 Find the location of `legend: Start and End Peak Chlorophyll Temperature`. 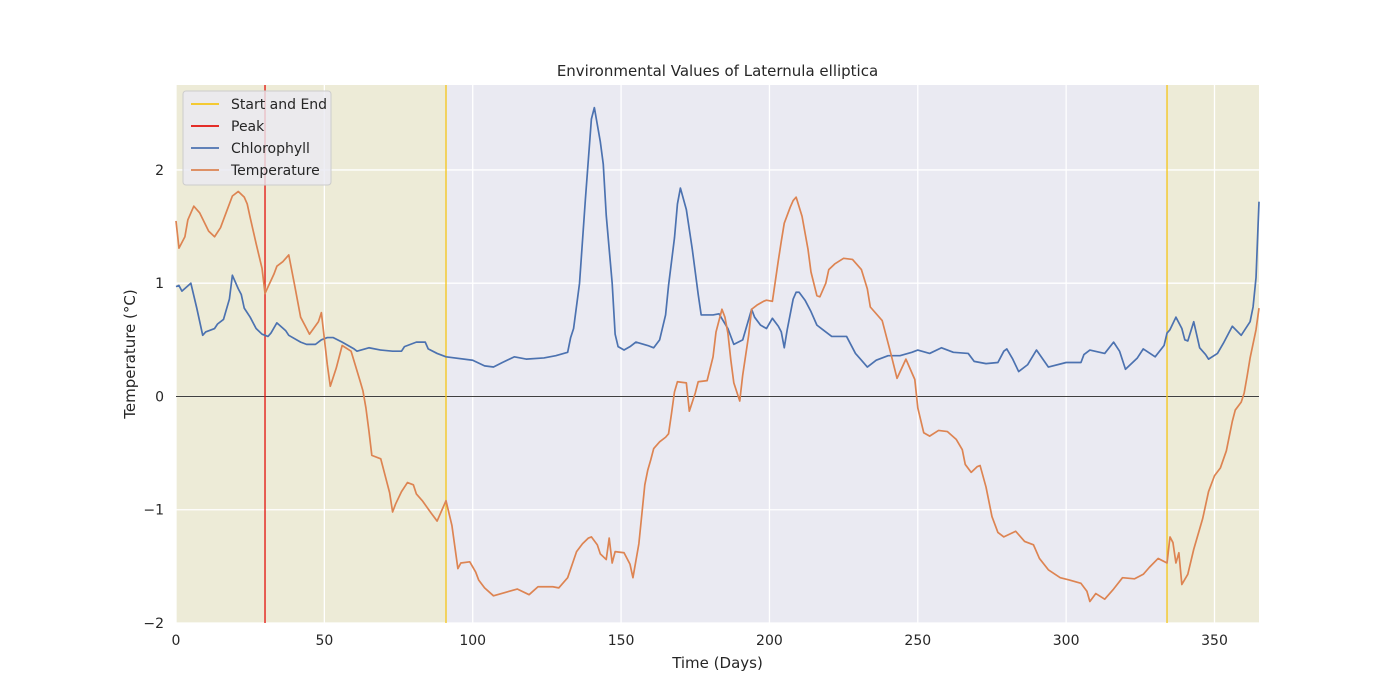

legend: Start and End Peak Chlorophyll Temperature is located at coordinates (257, 138).